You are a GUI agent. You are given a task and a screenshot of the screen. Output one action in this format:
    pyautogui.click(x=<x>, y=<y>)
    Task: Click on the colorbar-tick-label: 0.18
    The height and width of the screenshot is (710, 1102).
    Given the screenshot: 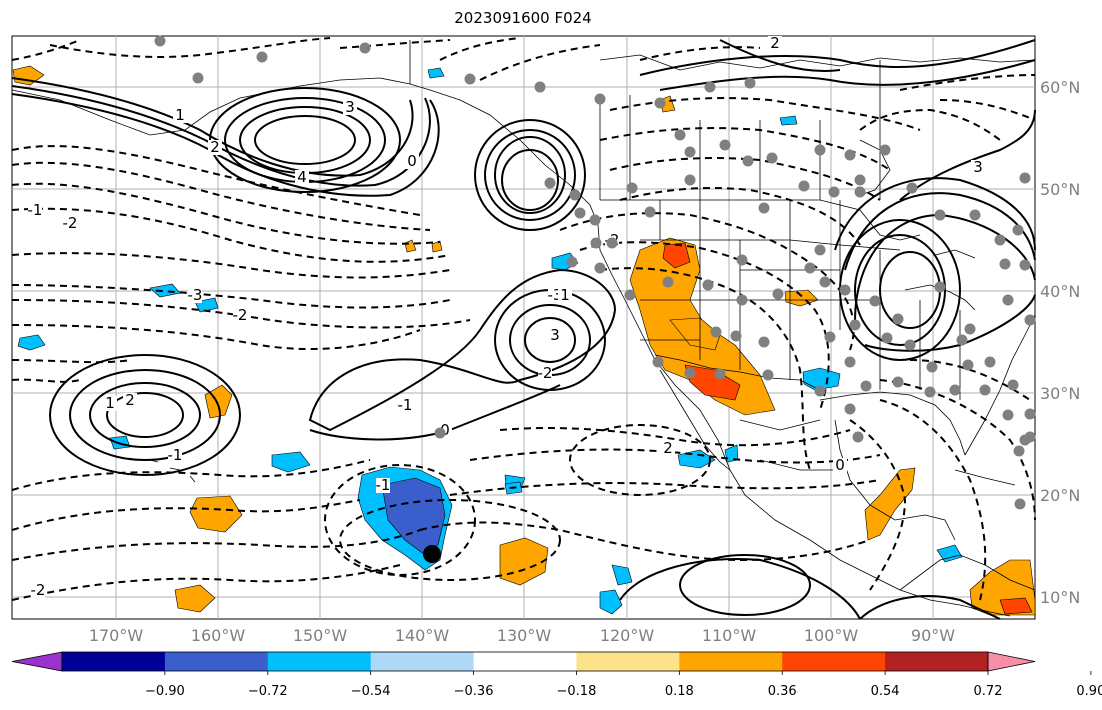 What is the action you would take?
    pyautogui.click(x=679, y=691)
    